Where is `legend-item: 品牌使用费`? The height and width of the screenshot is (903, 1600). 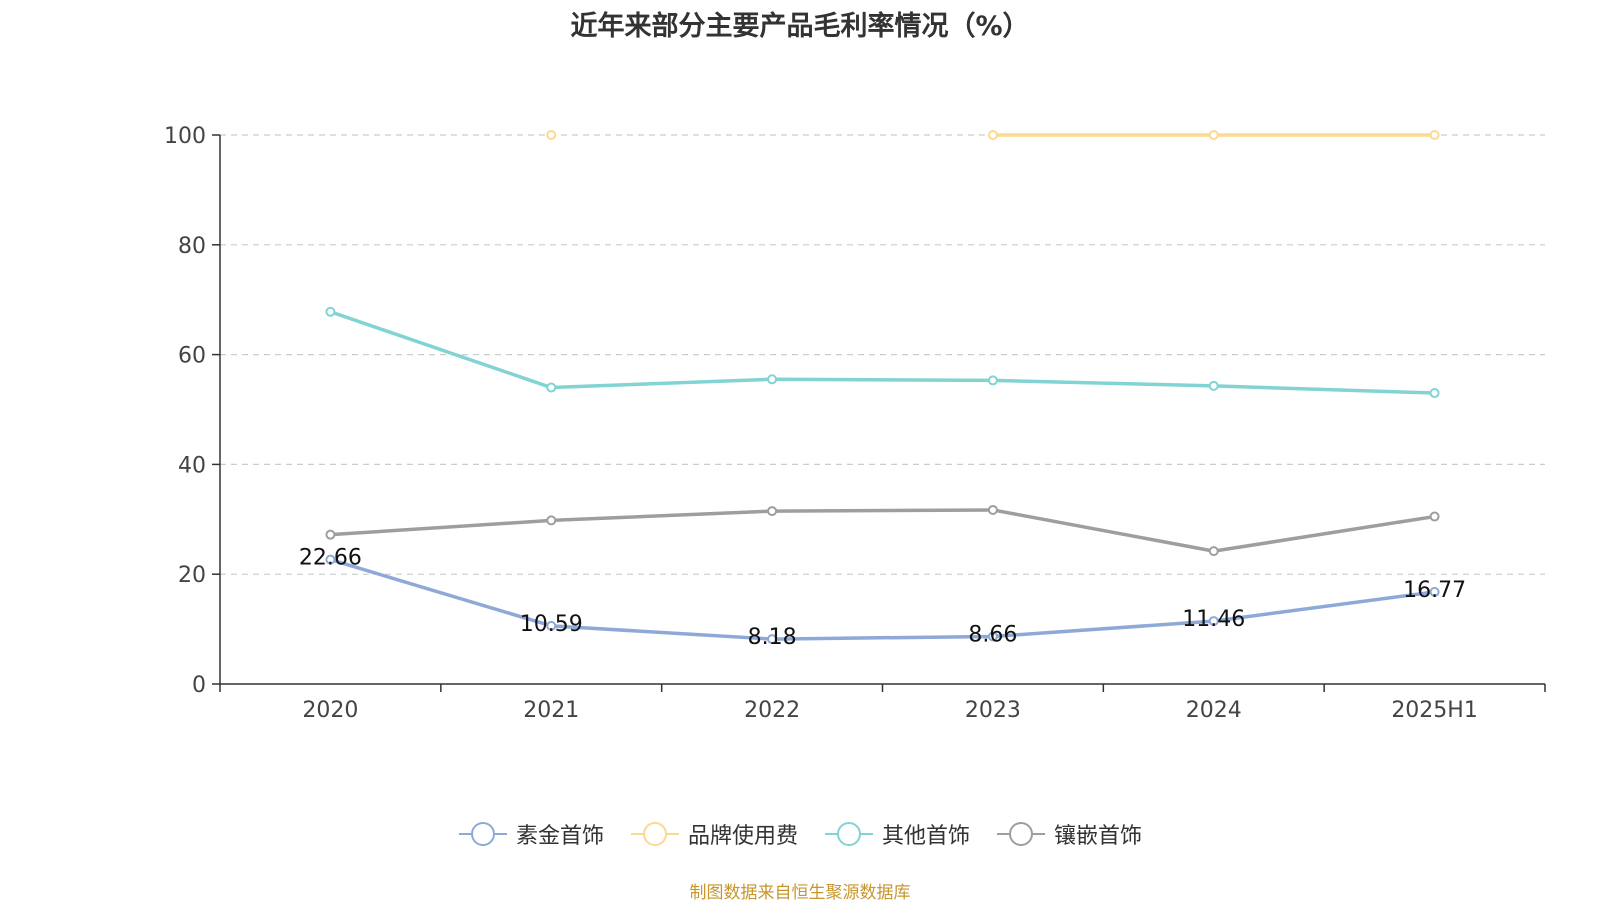
legend-item: 品牌使用费 is located at coordinates (714, 834).